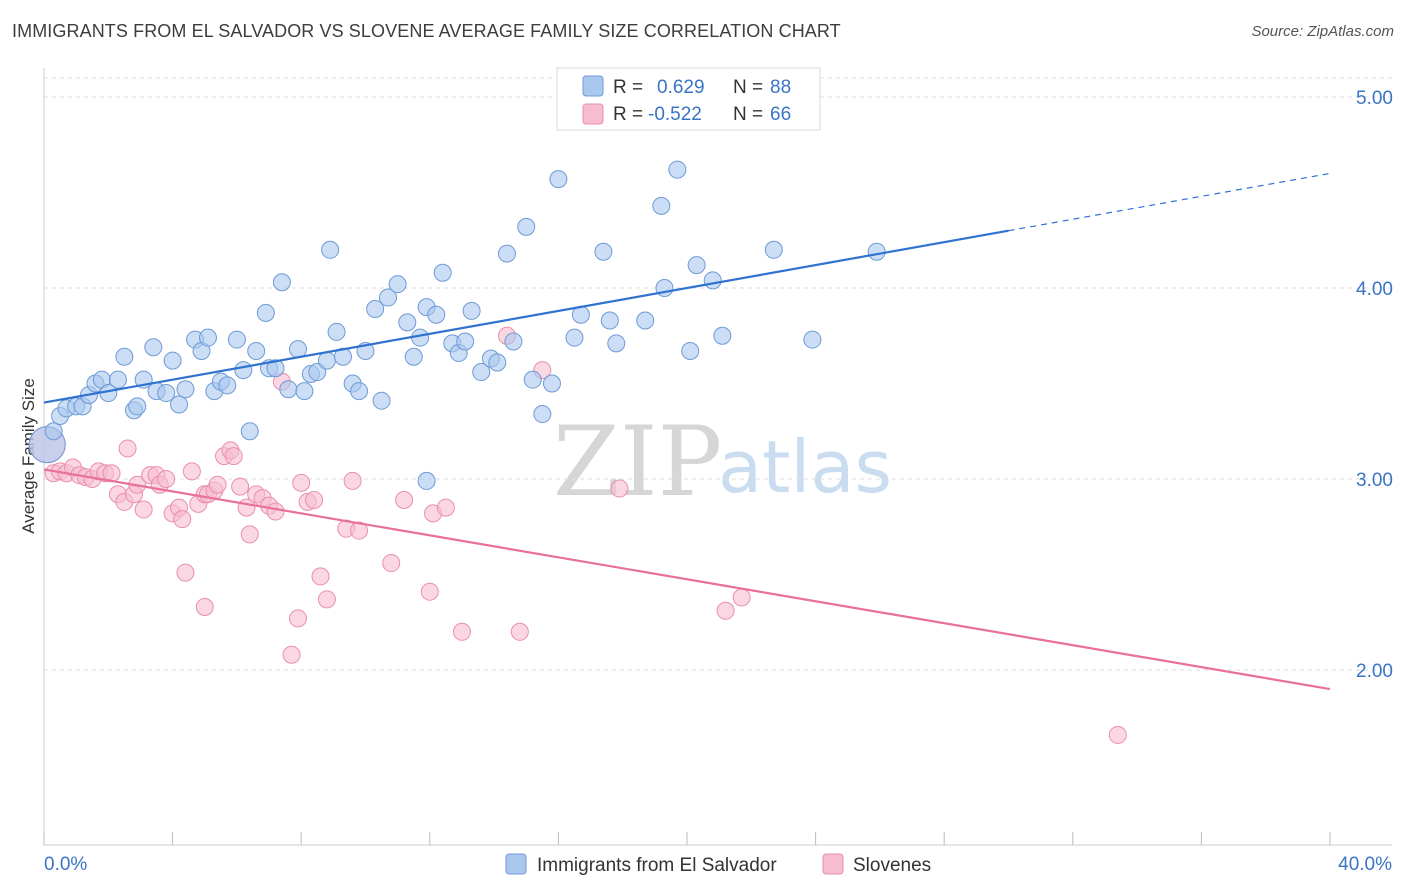 This screenshot has width=1406, height=892. I want to click on trend-line-el-salvador, so click(526, 316).